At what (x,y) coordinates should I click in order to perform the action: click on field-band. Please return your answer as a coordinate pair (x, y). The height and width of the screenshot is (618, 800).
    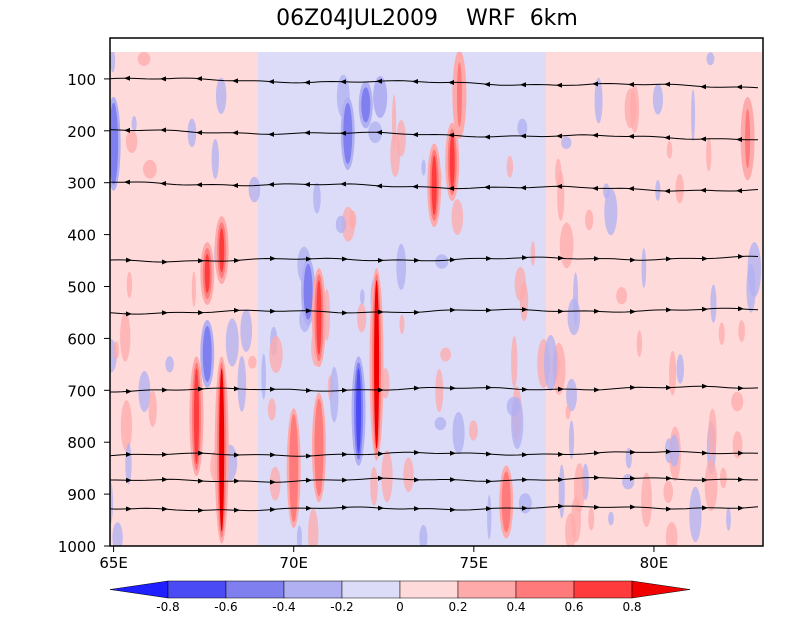
    Looking at the image, I should click on (140, 299).